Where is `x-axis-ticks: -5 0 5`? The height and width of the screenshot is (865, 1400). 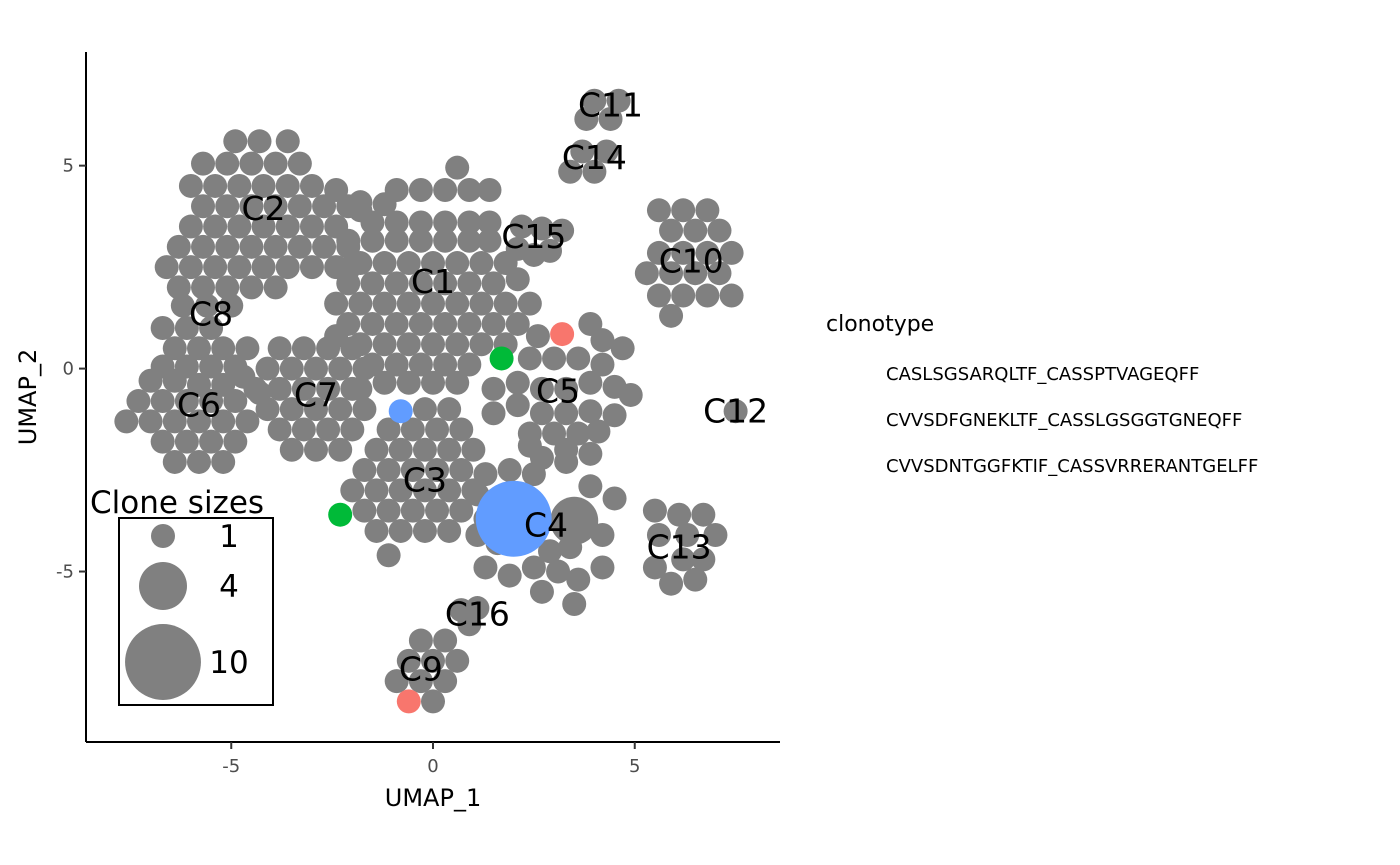
x-axis-ticks: -5 0 5 is located at coordinates (431, 759).